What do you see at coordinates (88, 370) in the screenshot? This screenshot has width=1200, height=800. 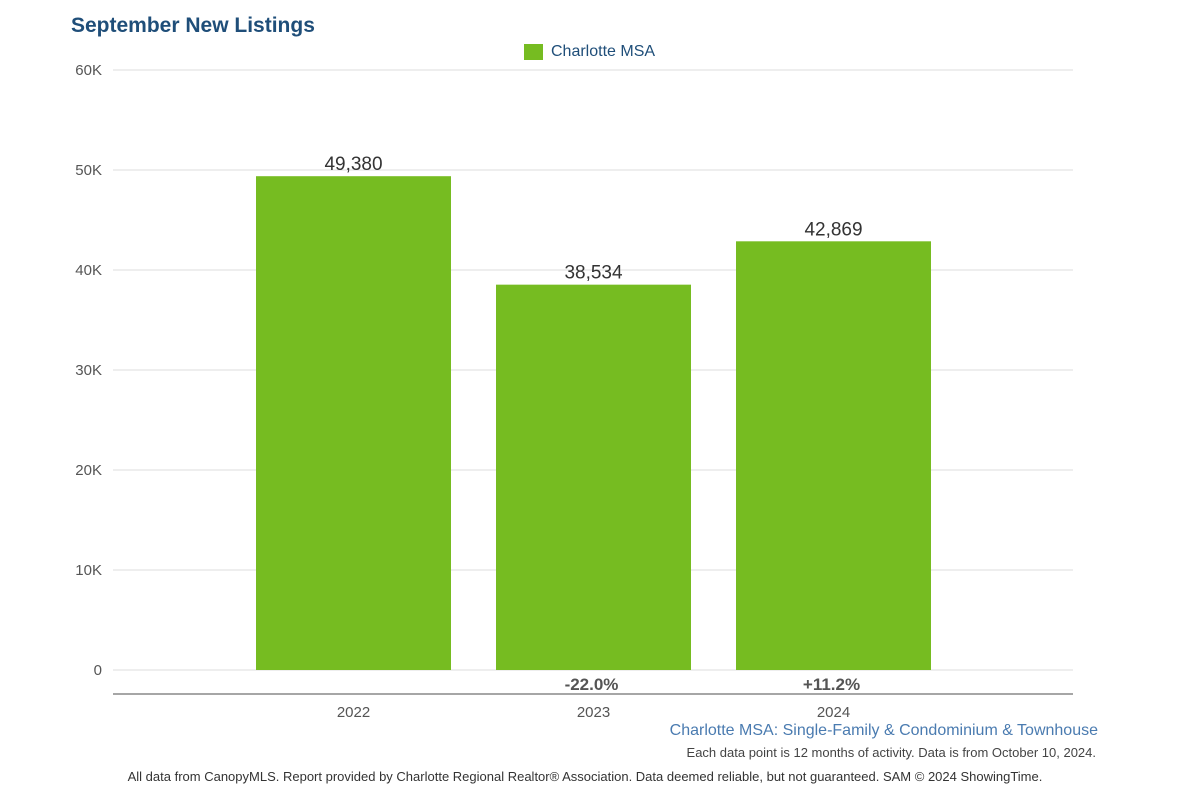 I see `y-tick-label: 30K` at bounding box center [88, 370].